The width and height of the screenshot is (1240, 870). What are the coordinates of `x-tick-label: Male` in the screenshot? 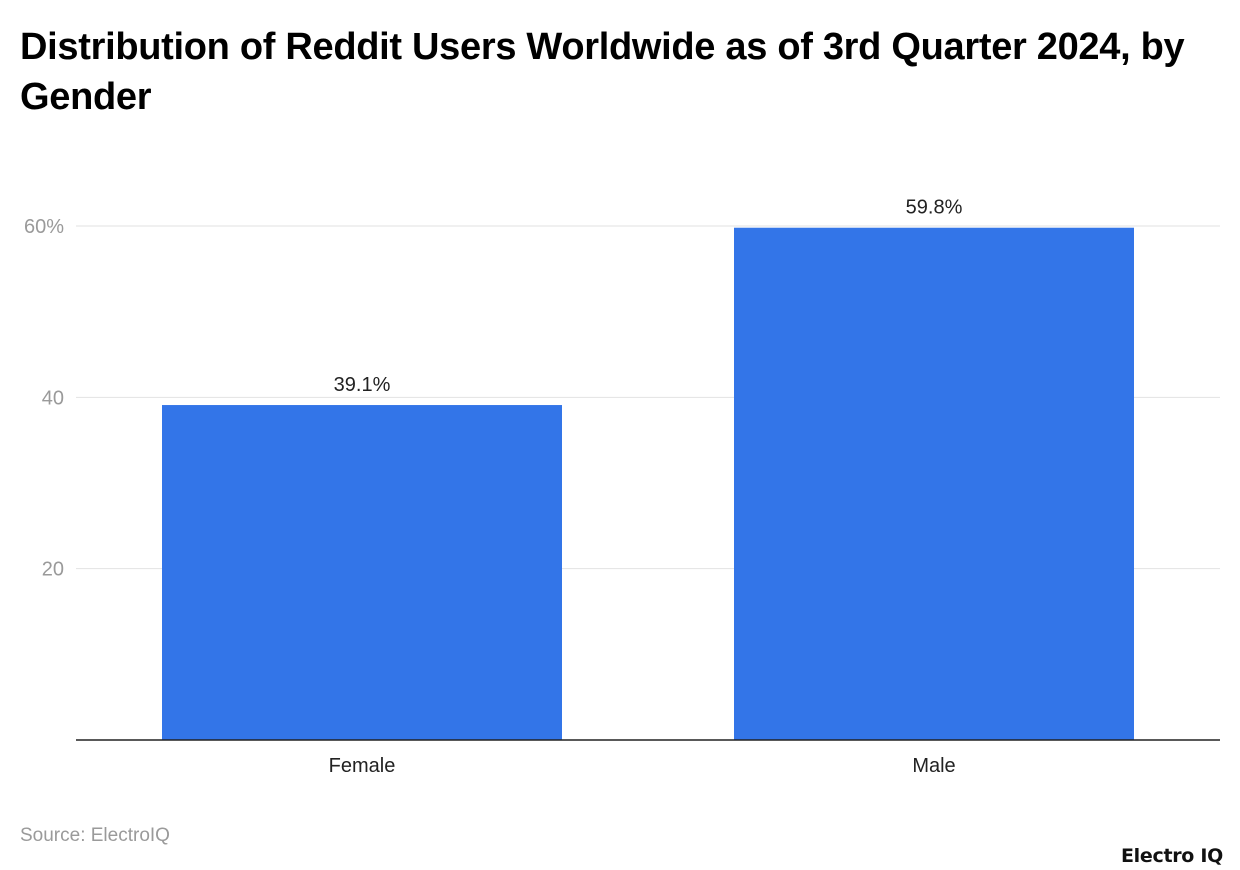 It's located at (933, 766).